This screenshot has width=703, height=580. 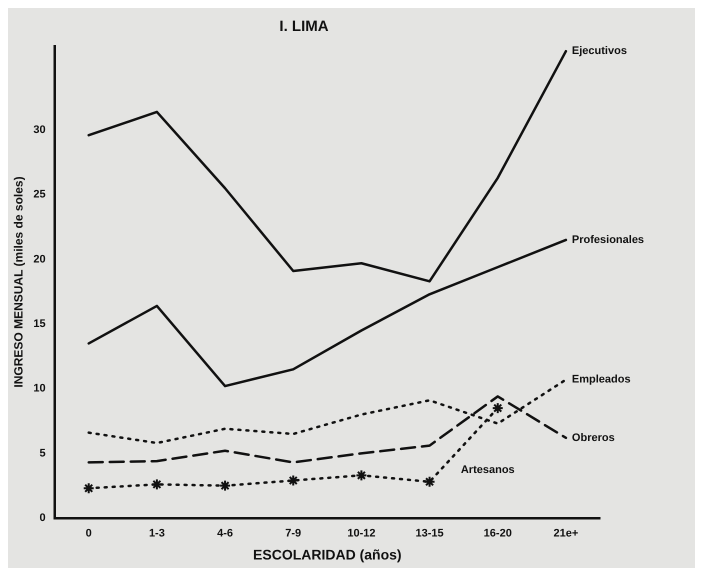 What do you see at coordinates (39, 388) in the screenshot?
I see `y-tick-label: 10` at bounding box center [39, 388].